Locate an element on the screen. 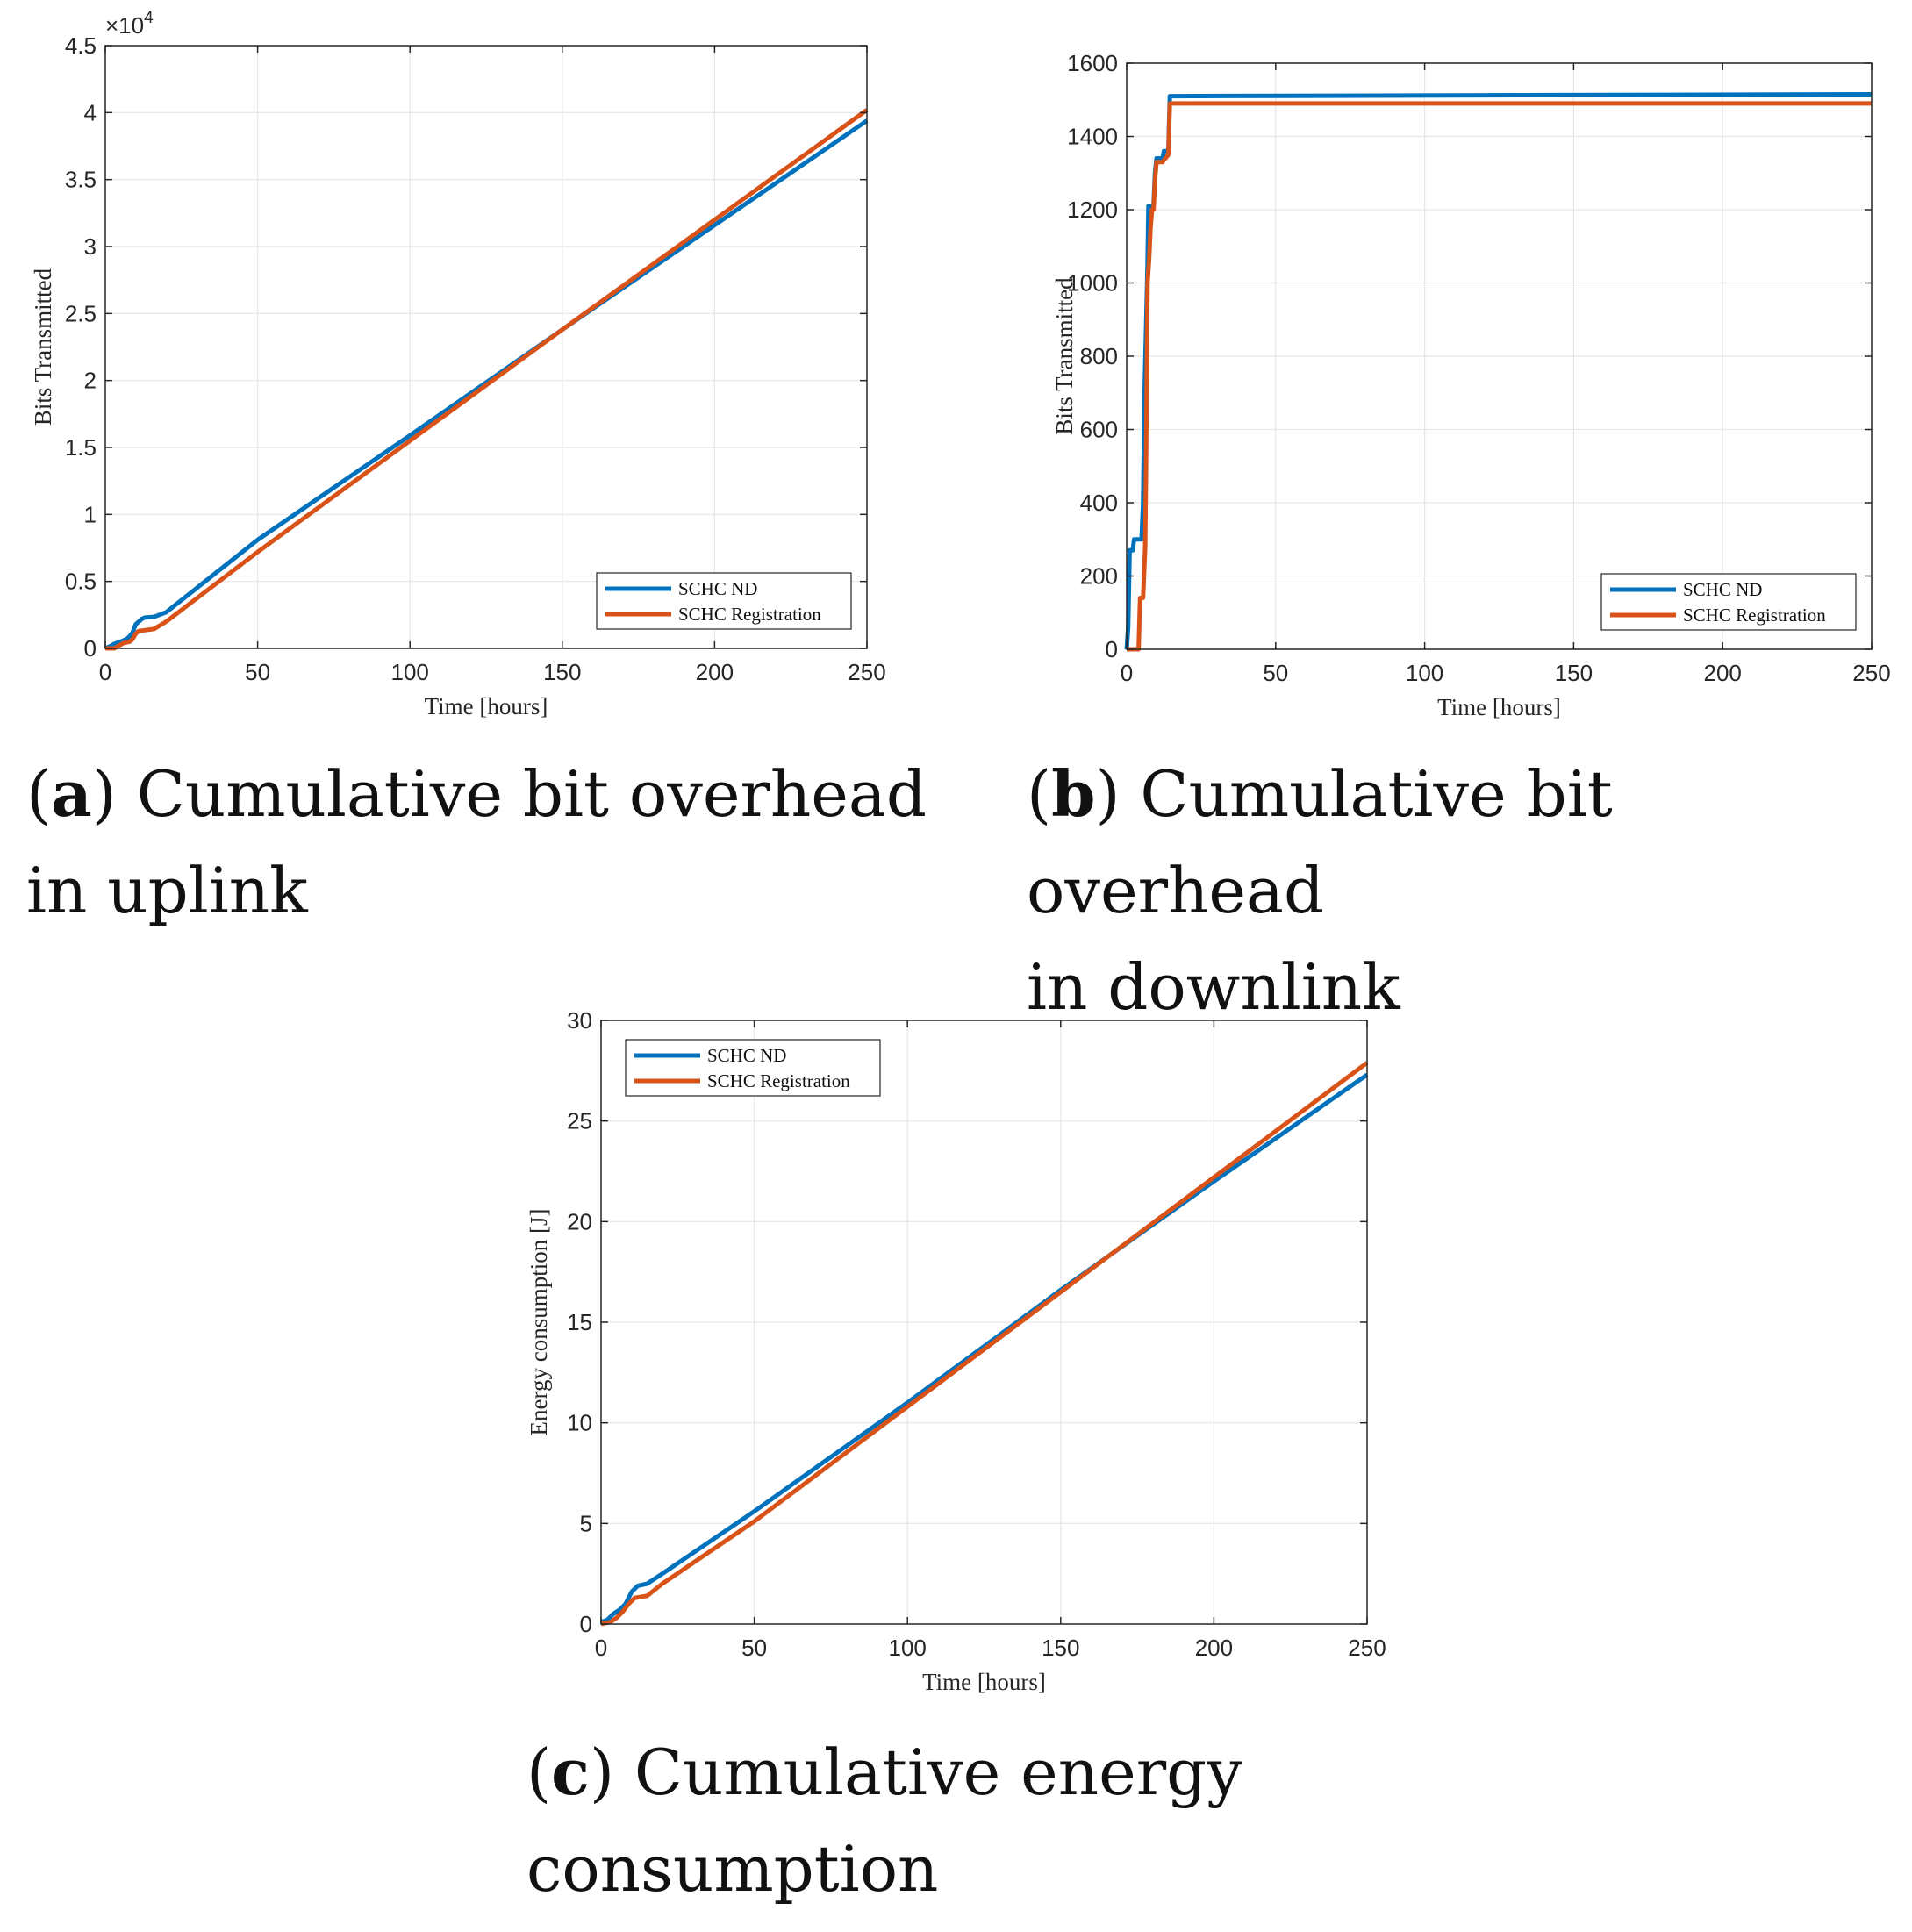 The image size is (1912, 1932). y-tick-label: 1.5 is located at coordinates (81, 447).